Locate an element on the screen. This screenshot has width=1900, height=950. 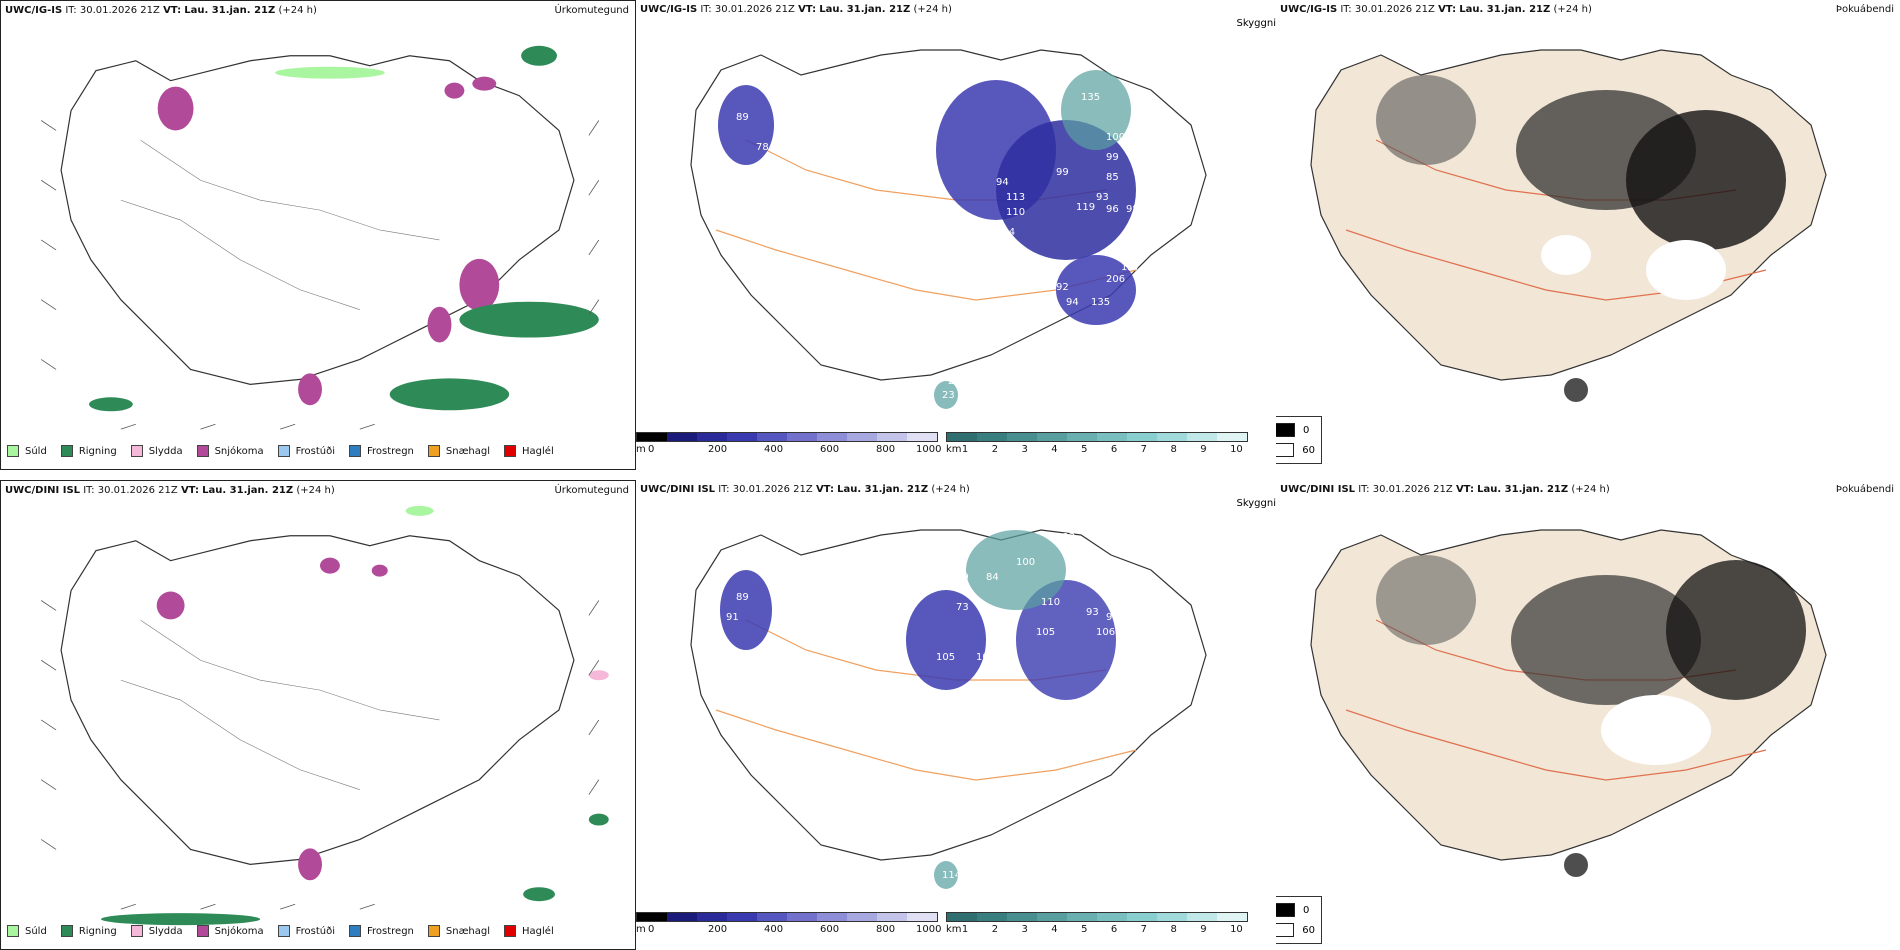
fog-legend-top: 0 60 is located at coordinates (1299, 440).